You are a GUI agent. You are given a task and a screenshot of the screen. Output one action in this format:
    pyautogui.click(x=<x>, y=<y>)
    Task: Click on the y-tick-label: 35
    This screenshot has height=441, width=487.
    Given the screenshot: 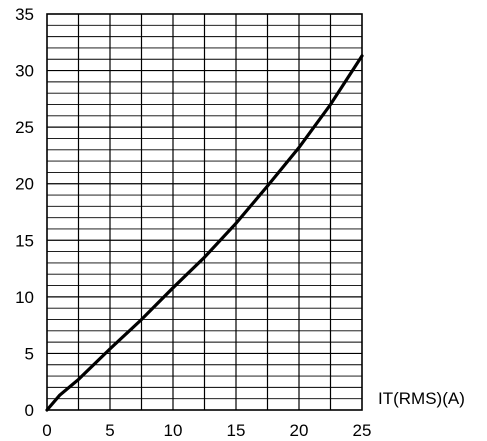 What is the action you would take?
    pyautogui.click(x=24, y=14)
    